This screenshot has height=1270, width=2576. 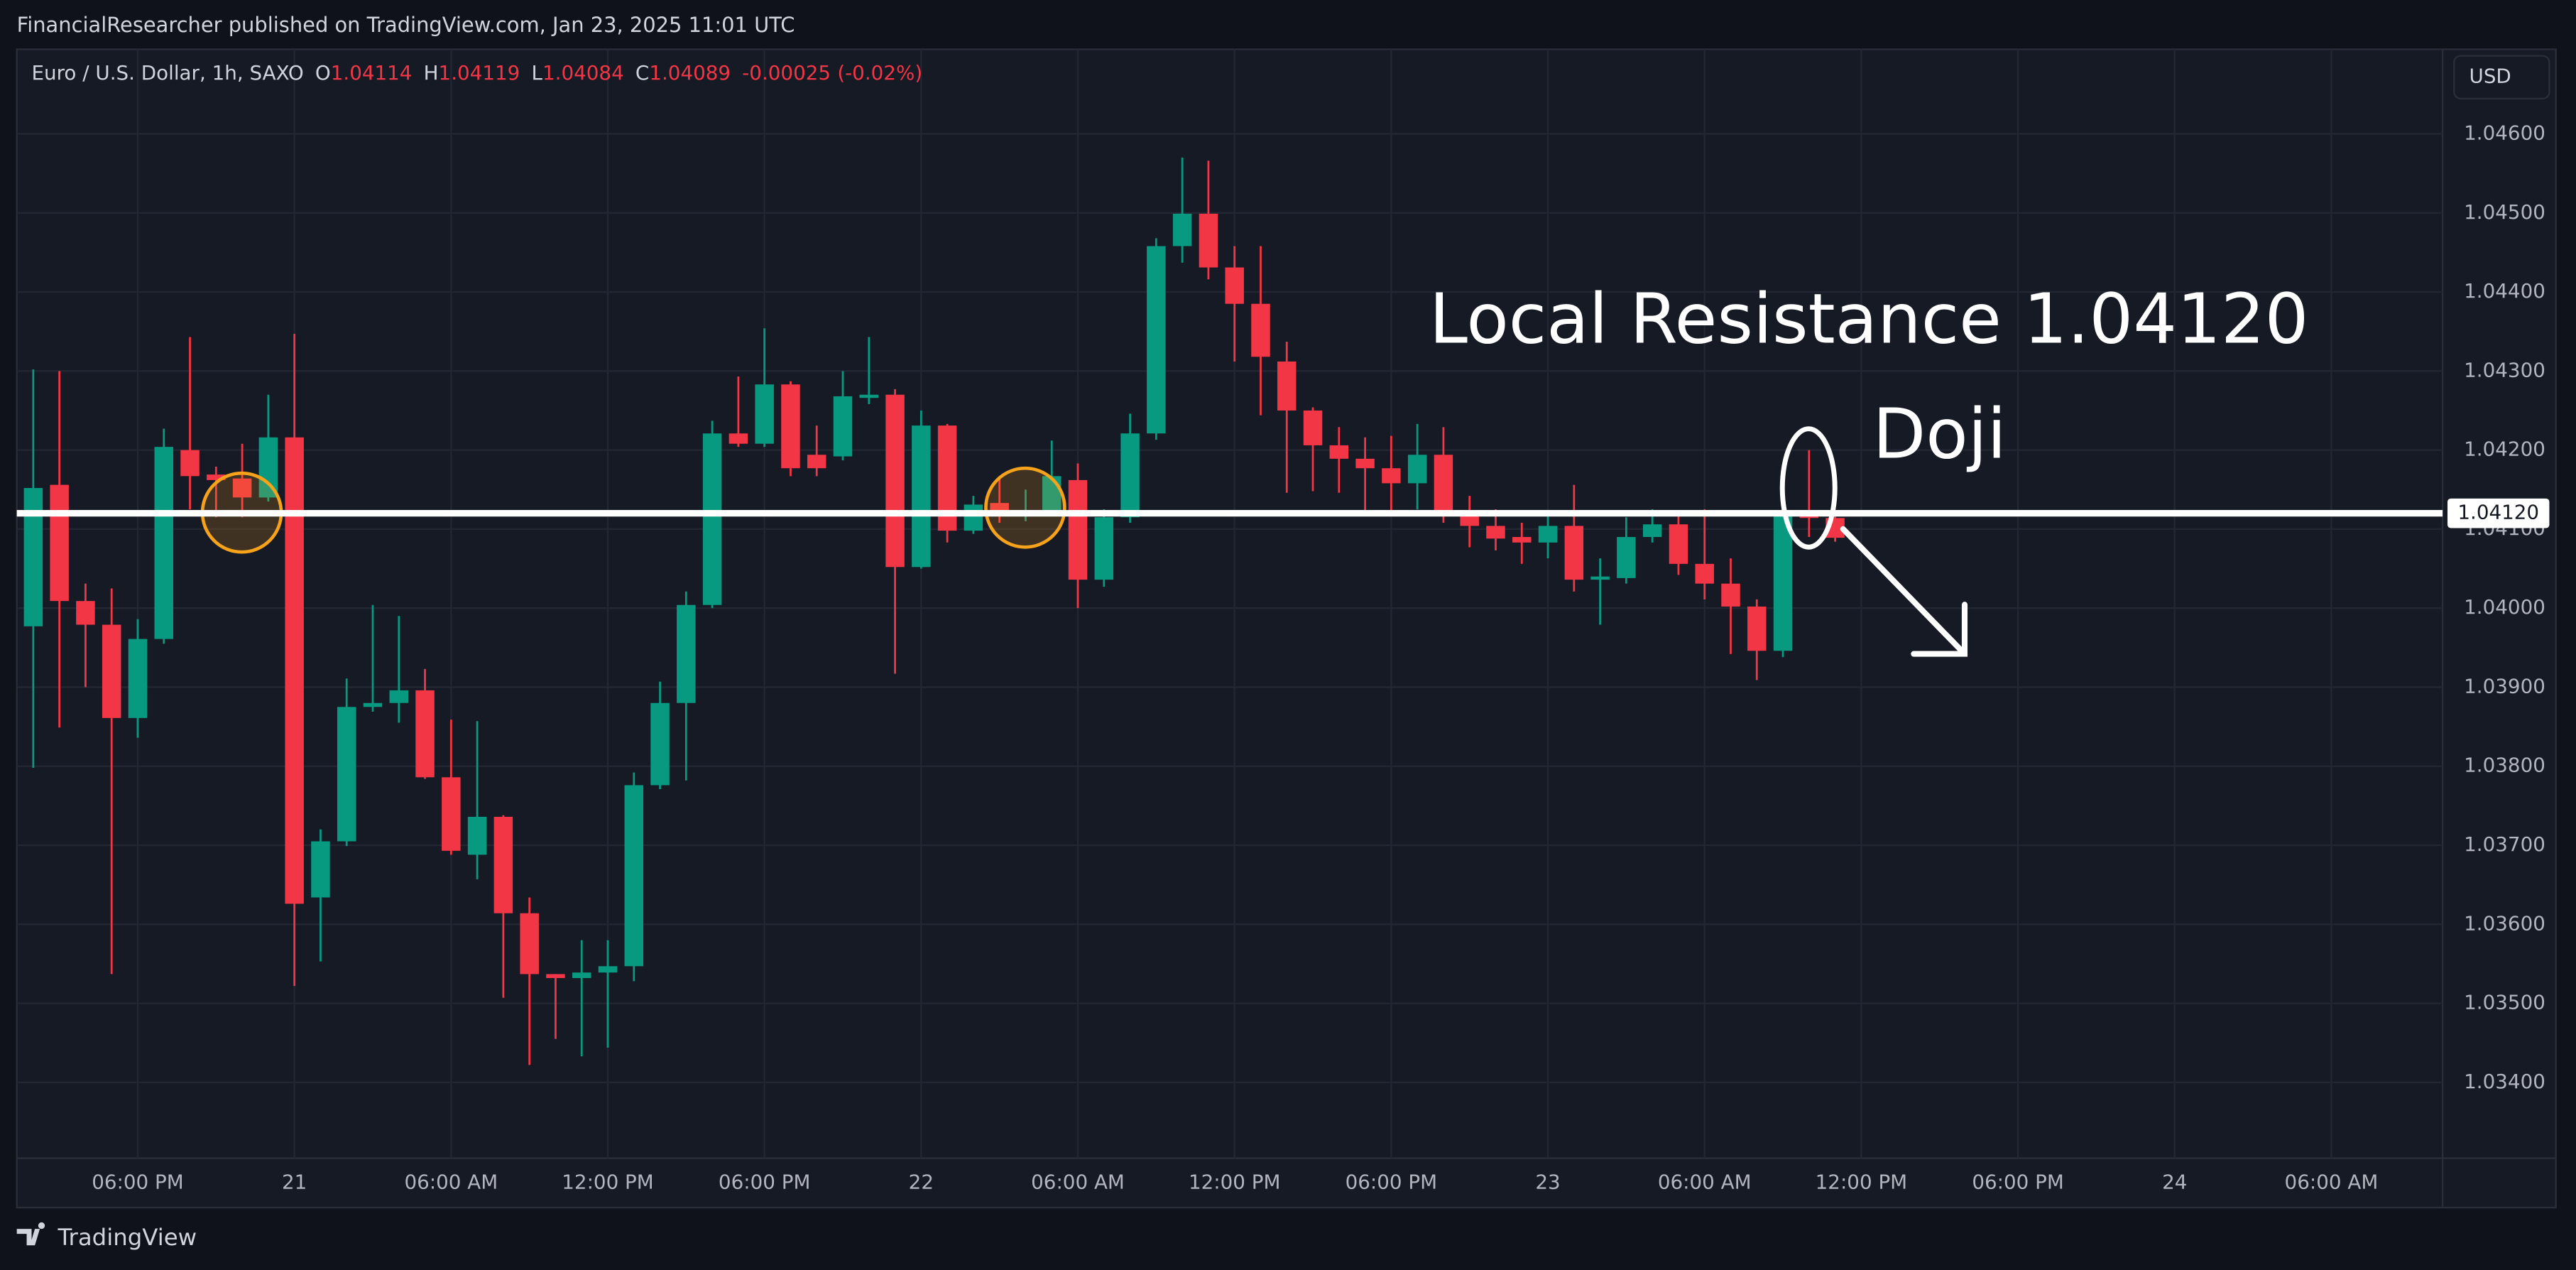 What do you see at coordinates (2504, 449) in the screenshot?
I see `y-tick-label: 1.04200` at bounding box center [2504, 449].